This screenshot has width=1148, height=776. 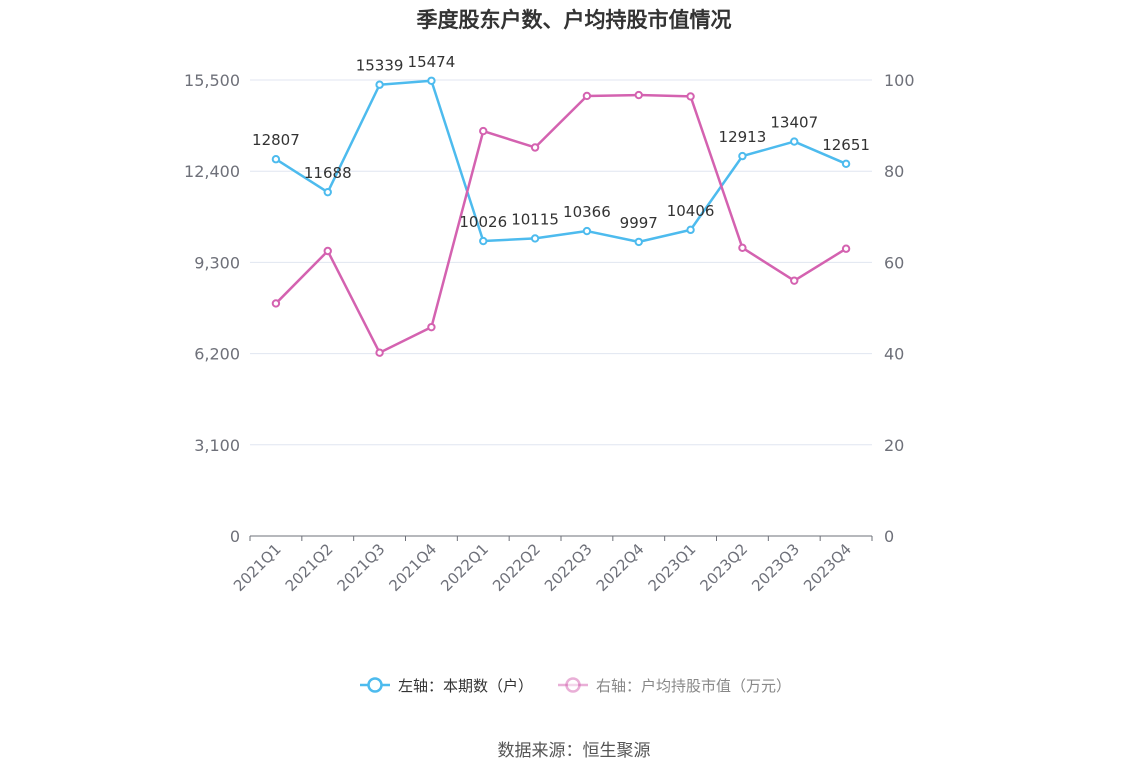 I want to click on x-axis-tick-label: 2023Q4, so click(x=827, y=567).